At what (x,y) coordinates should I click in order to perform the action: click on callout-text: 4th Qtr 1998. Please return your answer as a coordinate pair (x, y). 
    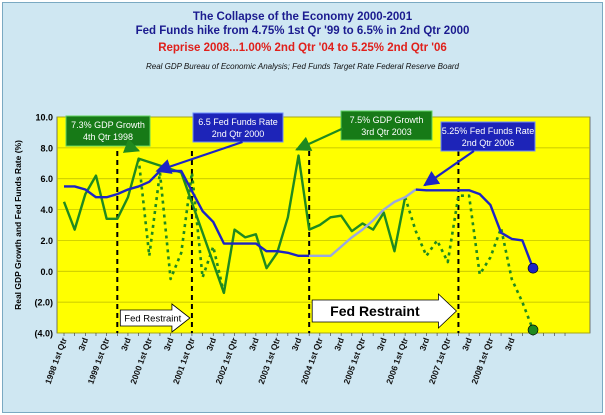
    Looking at the image, I should click on (108, 137).